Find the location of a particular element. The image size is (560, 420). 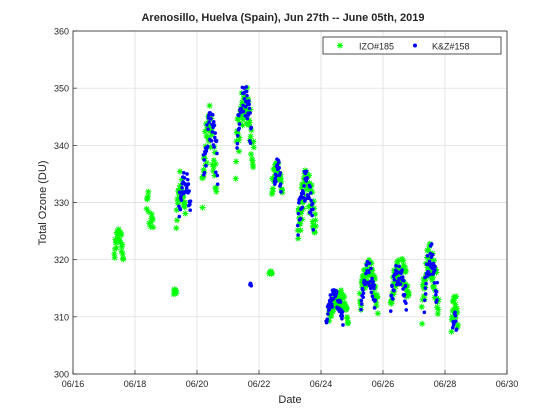

x-tick-label: 06/20 is located at coordinates (197, 384).